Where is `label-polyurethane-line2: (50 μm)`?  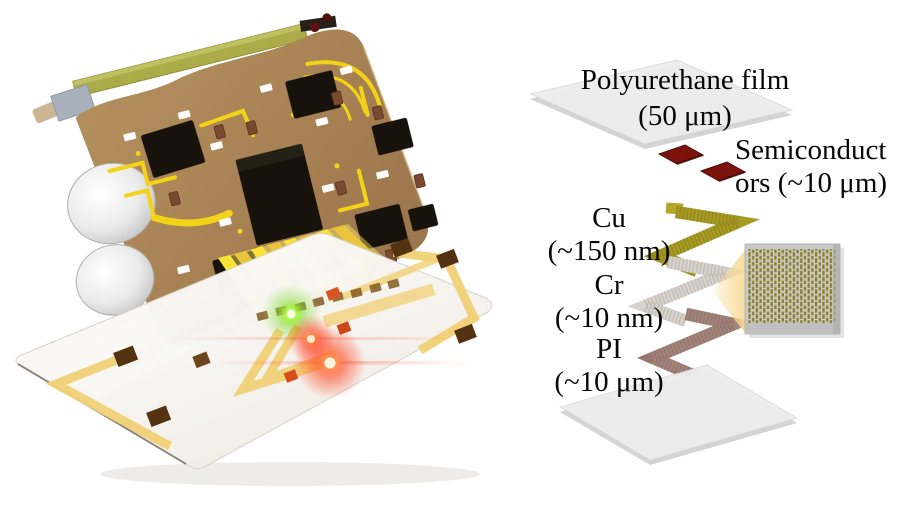
label-polyurethane-line2: (50 μm) is located at coordinates (685, 116).